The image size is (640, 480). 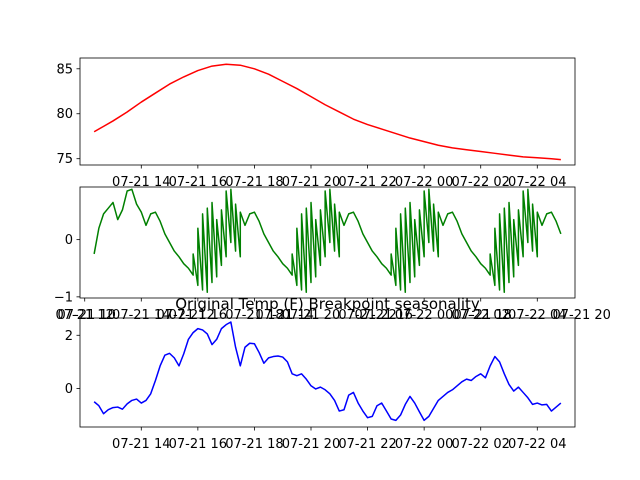 What do you see at coordinates (424, 182) in the screenshot?
I see `temperature-x-tick-label-5: 07-22 00` at bounding box center [424, 182].